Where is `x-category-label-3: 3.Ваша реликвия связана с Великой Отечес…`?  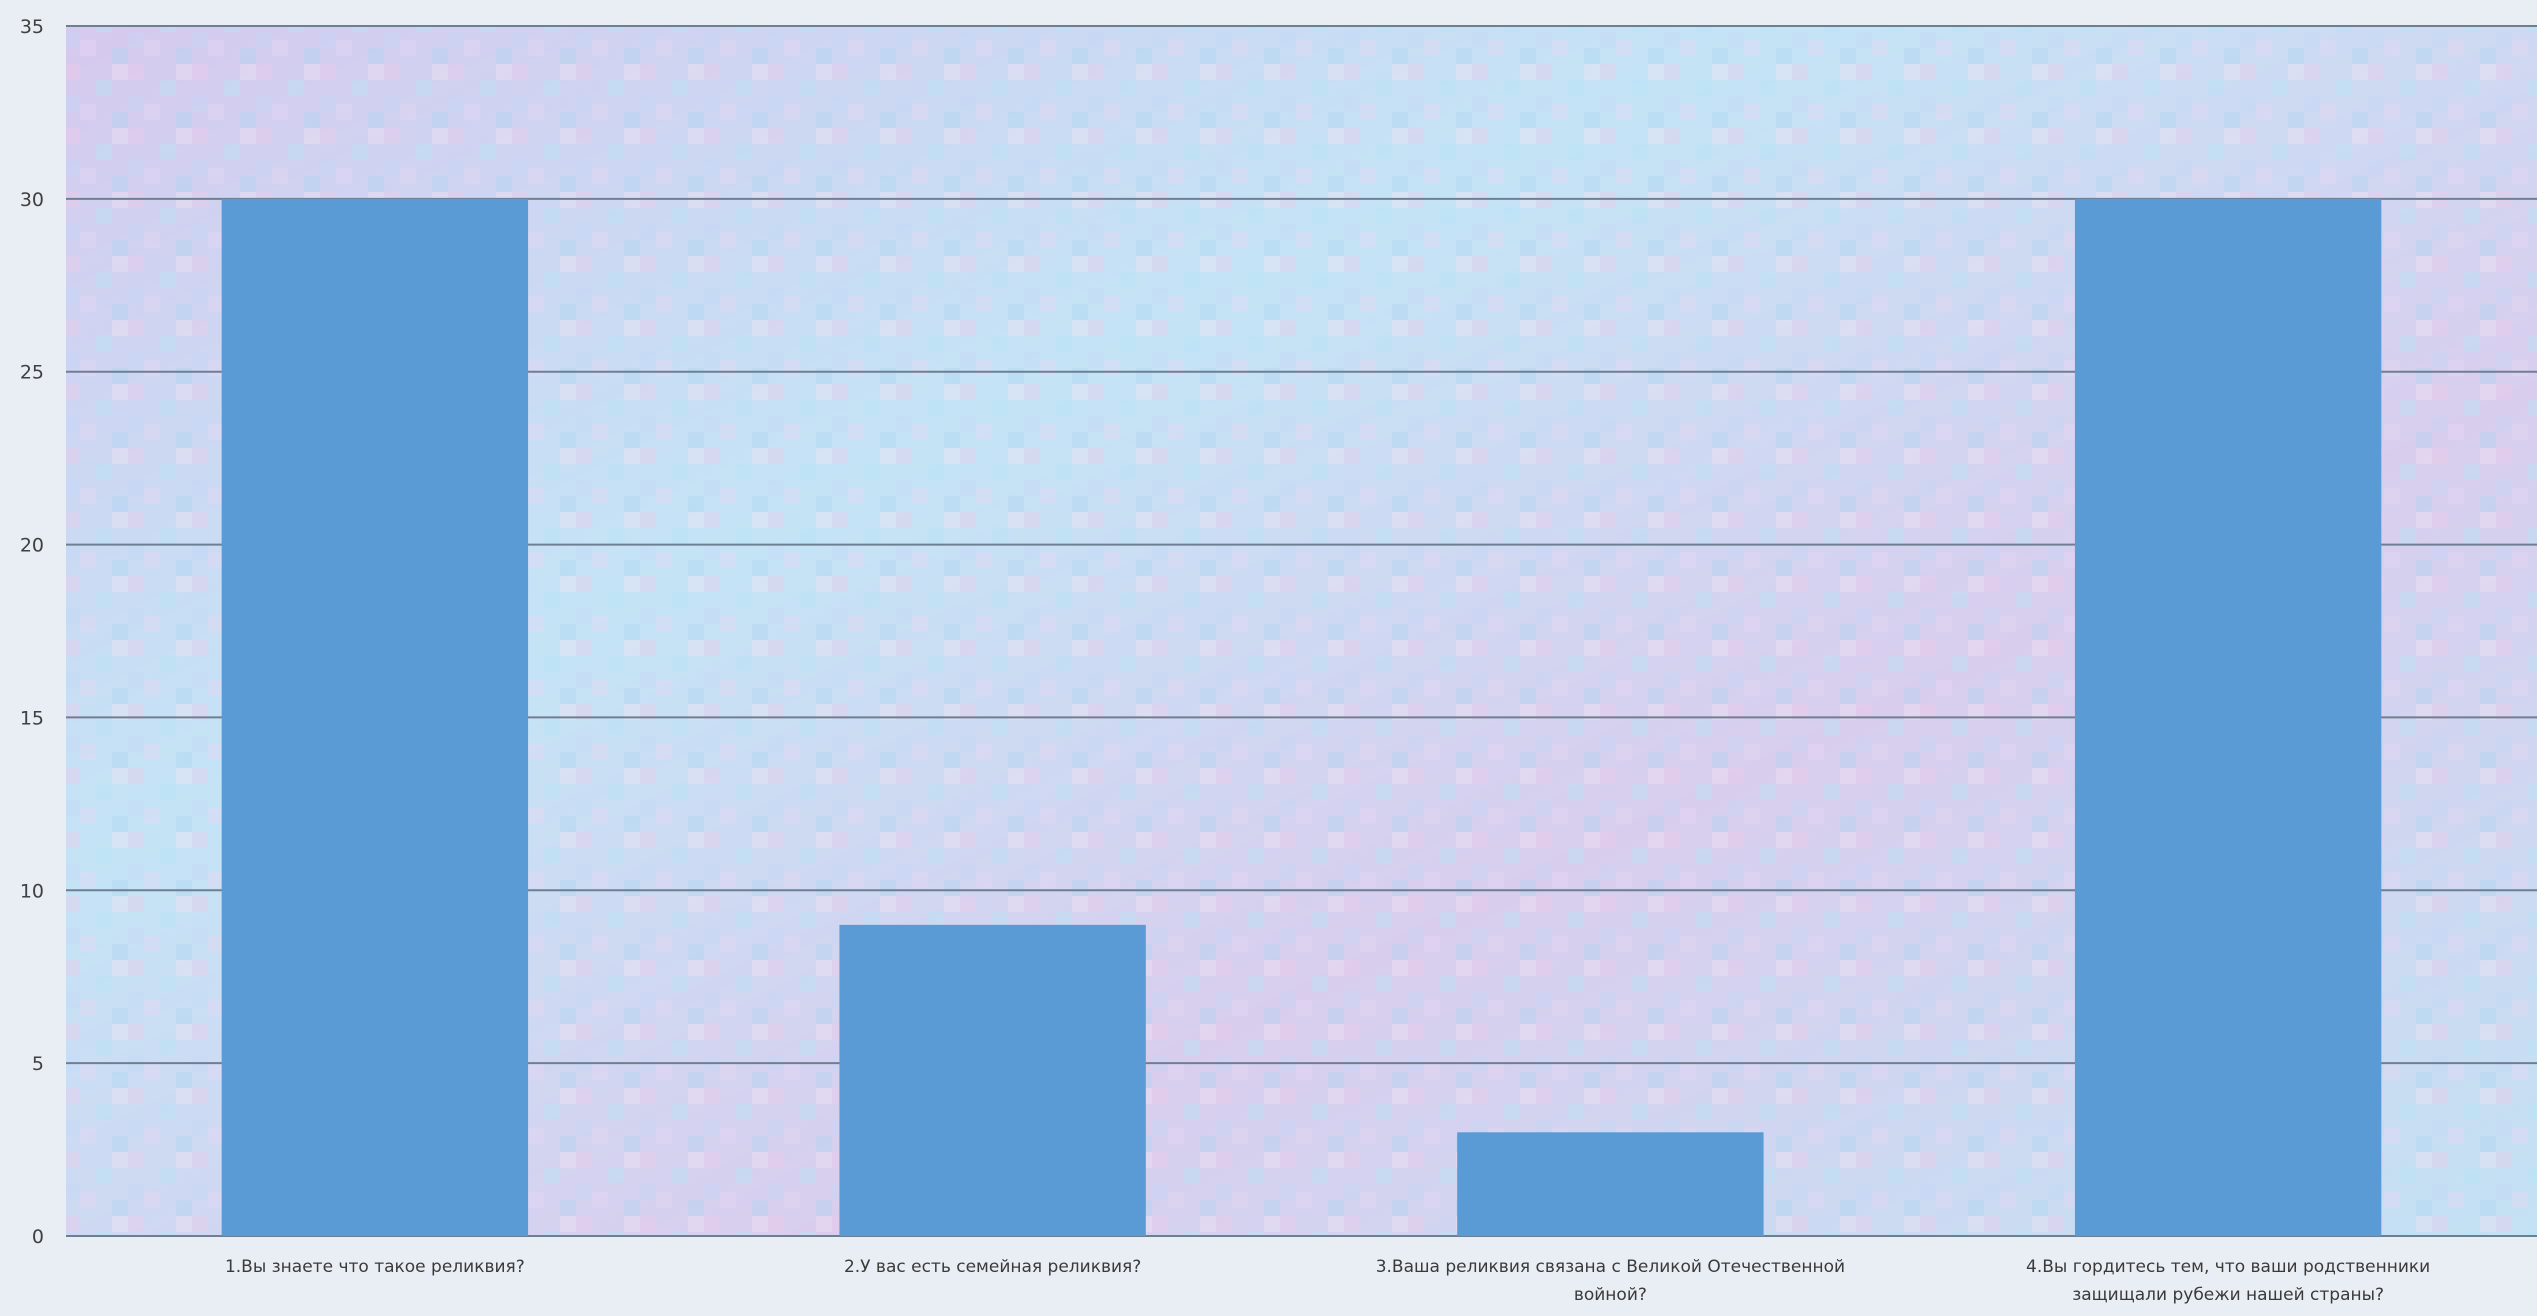 x-category-label-3: 3.Ваша реликвия связана с Великой Отечес… is located at coordinates (1610, 1281).